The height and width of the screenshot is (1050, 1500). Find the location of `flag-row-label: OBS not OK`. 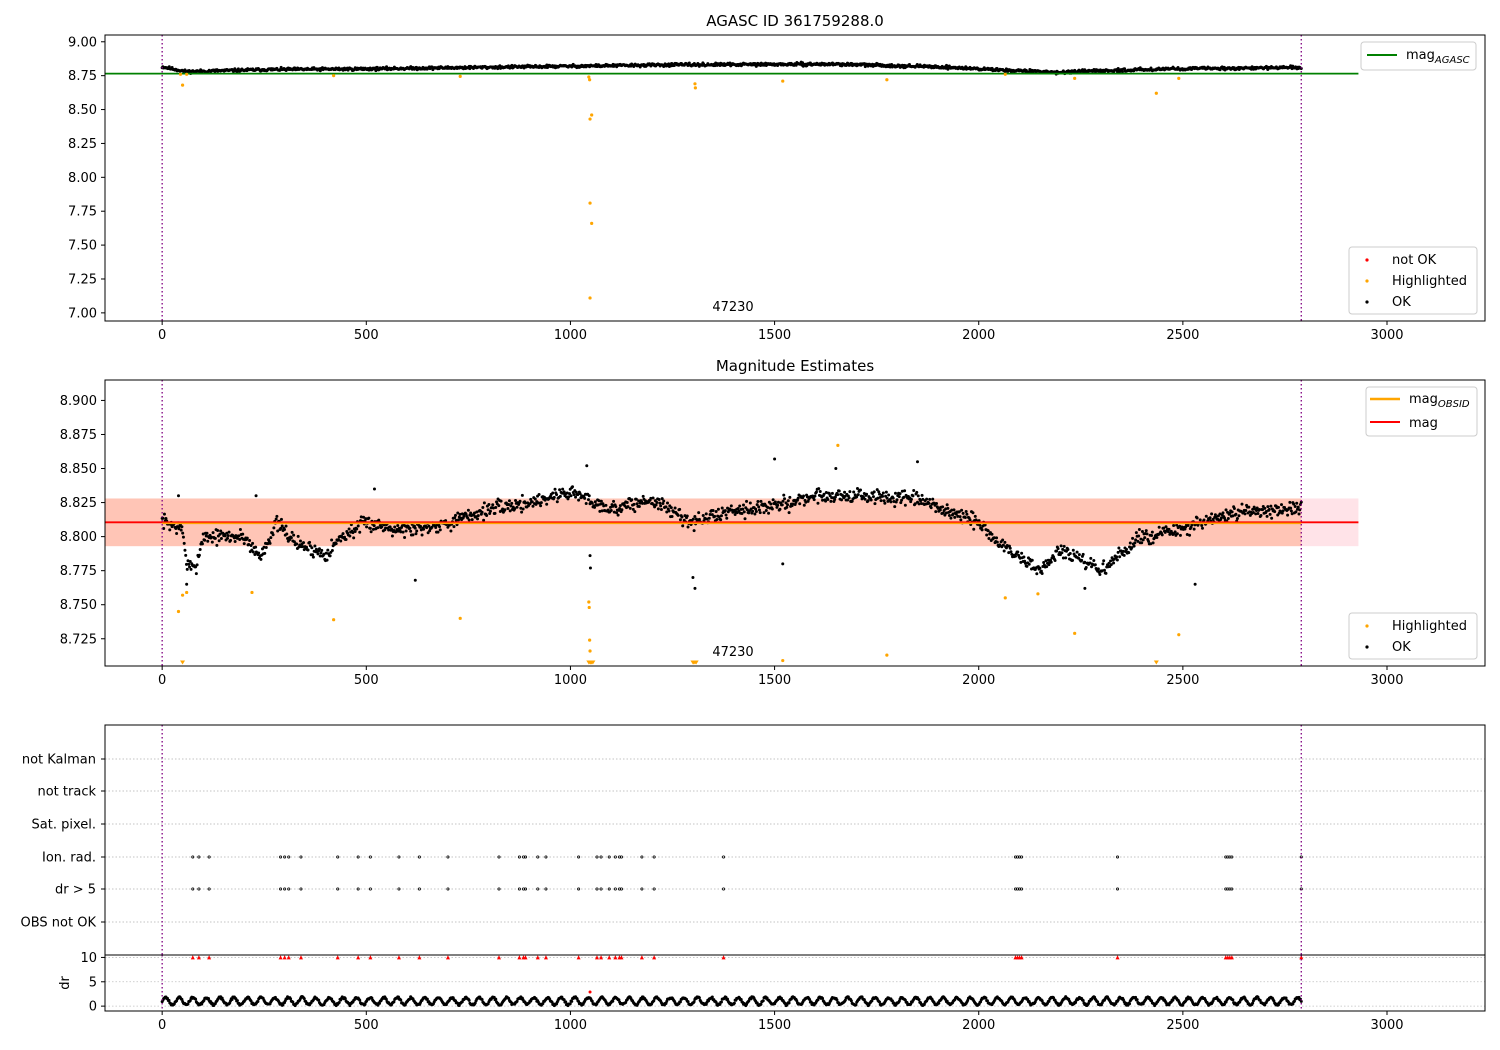

flag-row-label: OBS not OK is located at coordinates (59, 923).